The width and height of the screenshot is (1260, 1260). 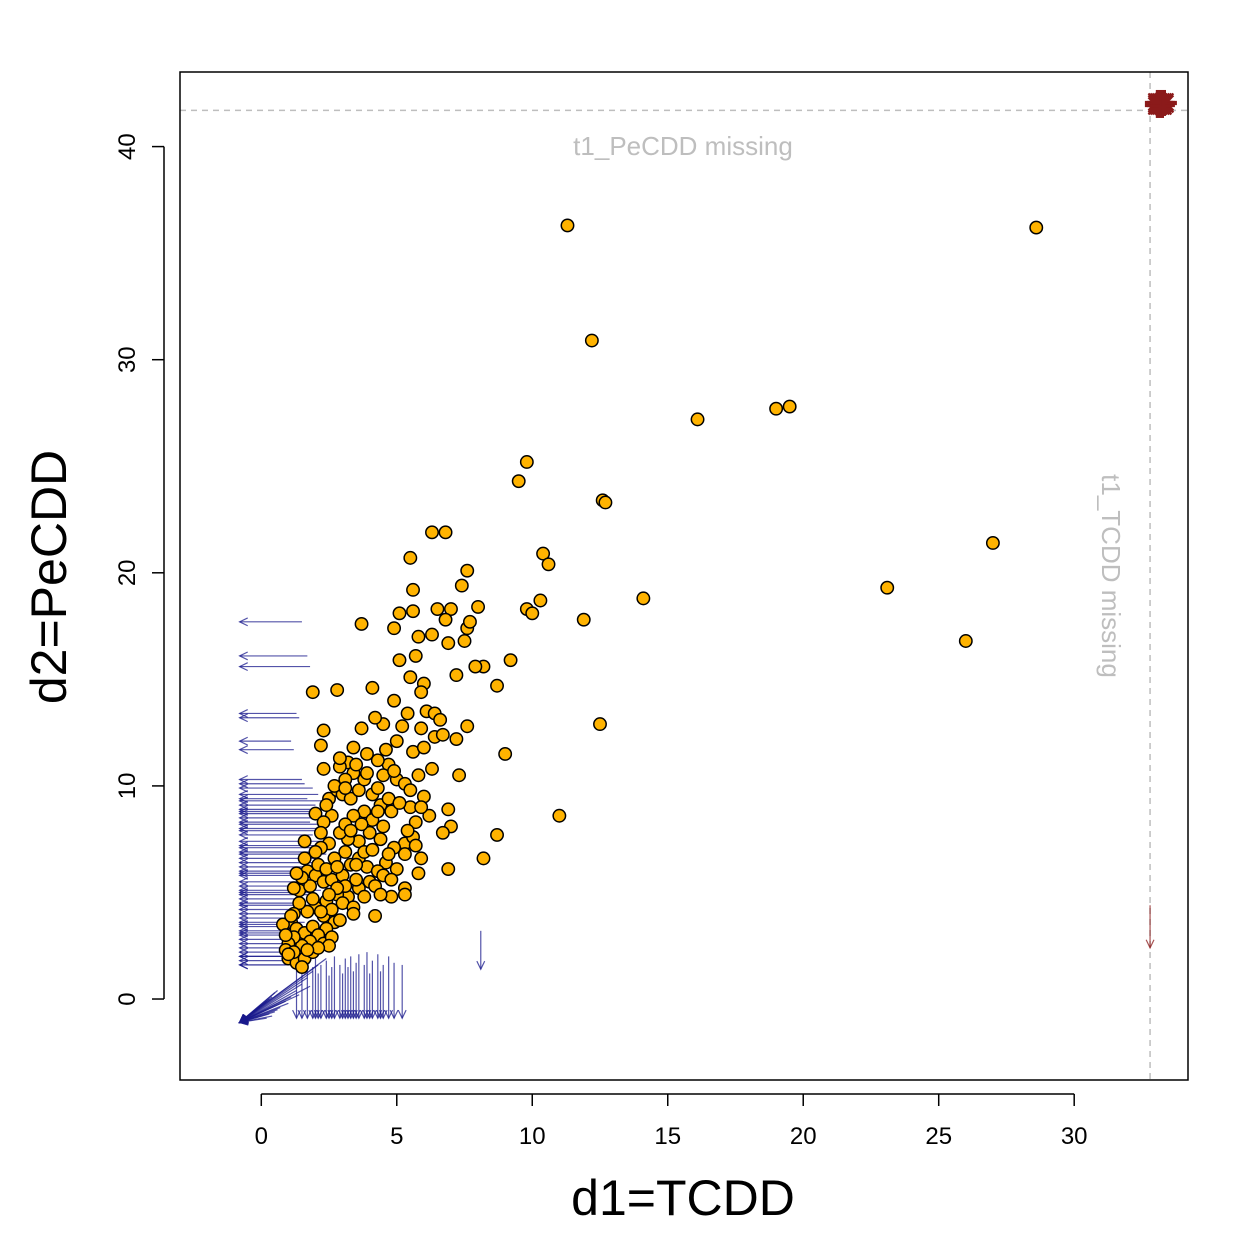 I want to click on x-axis: 0 5 10 15 20 25 30, so click(x=671, y=1121).